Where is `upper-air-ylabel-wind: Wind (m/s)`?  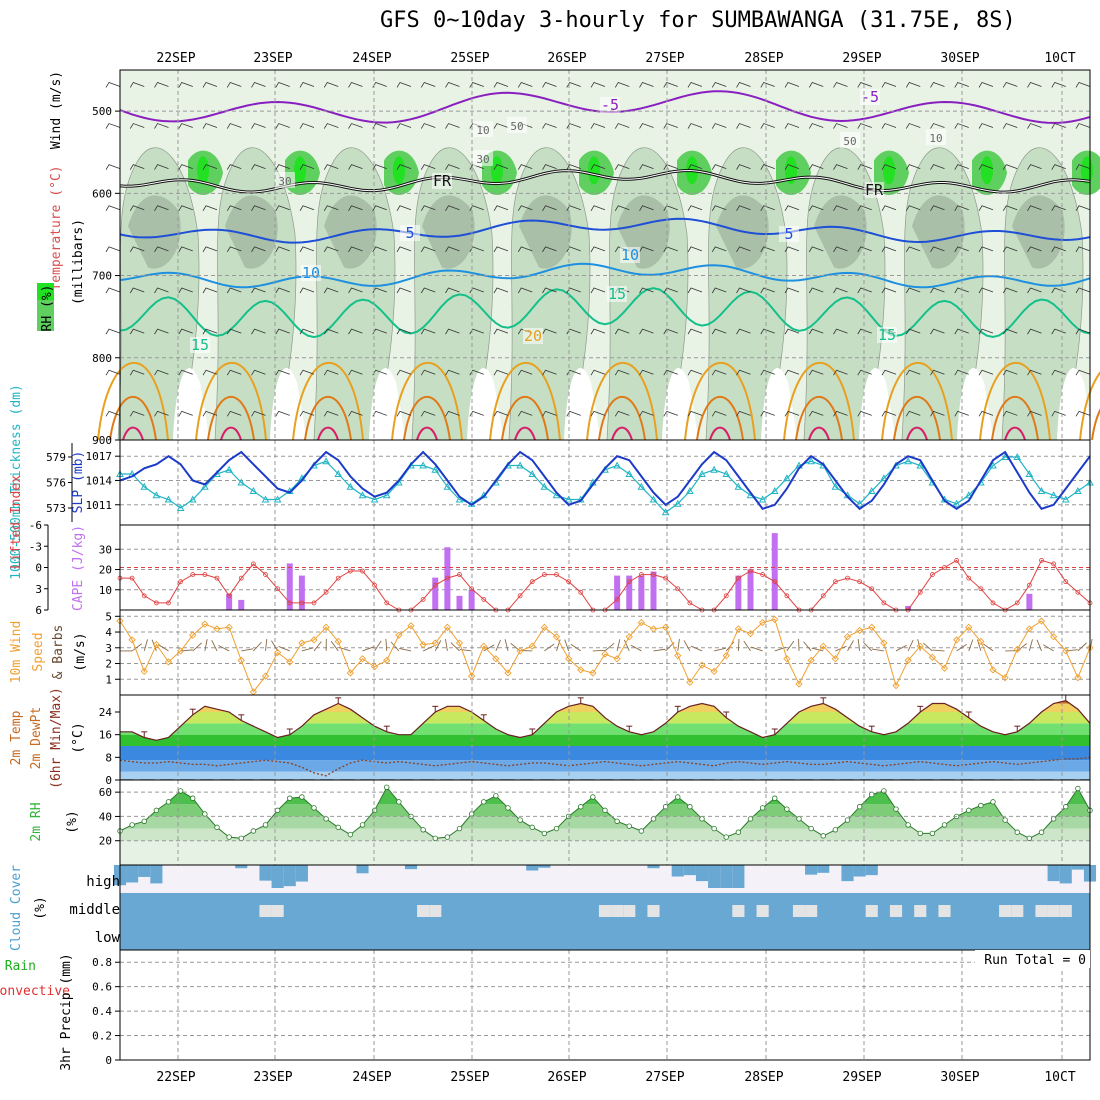 upper-air-ylabel-wind: Wind (m/s) is located at coordinates (56, 110).